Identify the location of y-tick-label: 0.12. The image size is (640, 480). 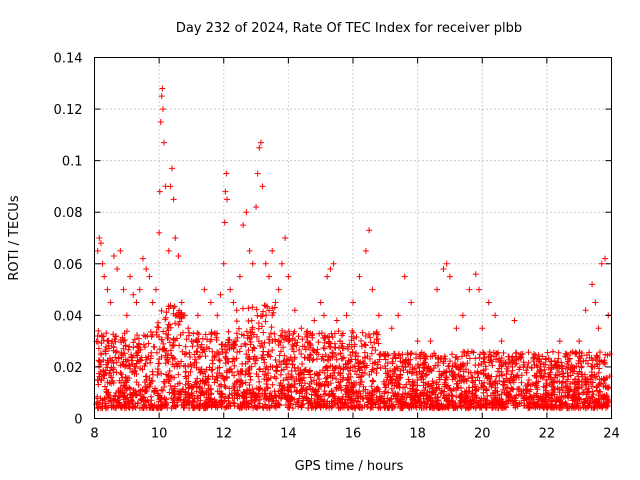
(68, 110).